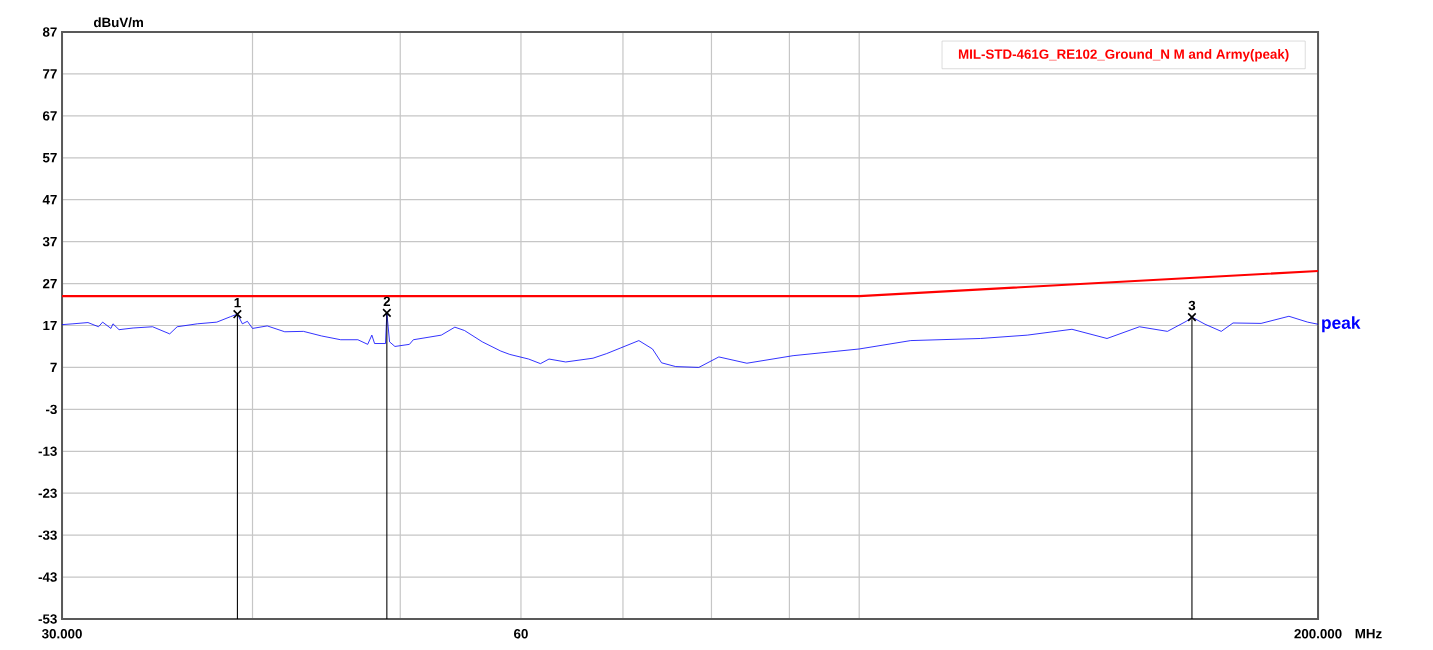 The image size is (1433, 650). Describe the element at coordinates (47, 493) in the screenshot. I see `y-tick-label: -23` at that location.